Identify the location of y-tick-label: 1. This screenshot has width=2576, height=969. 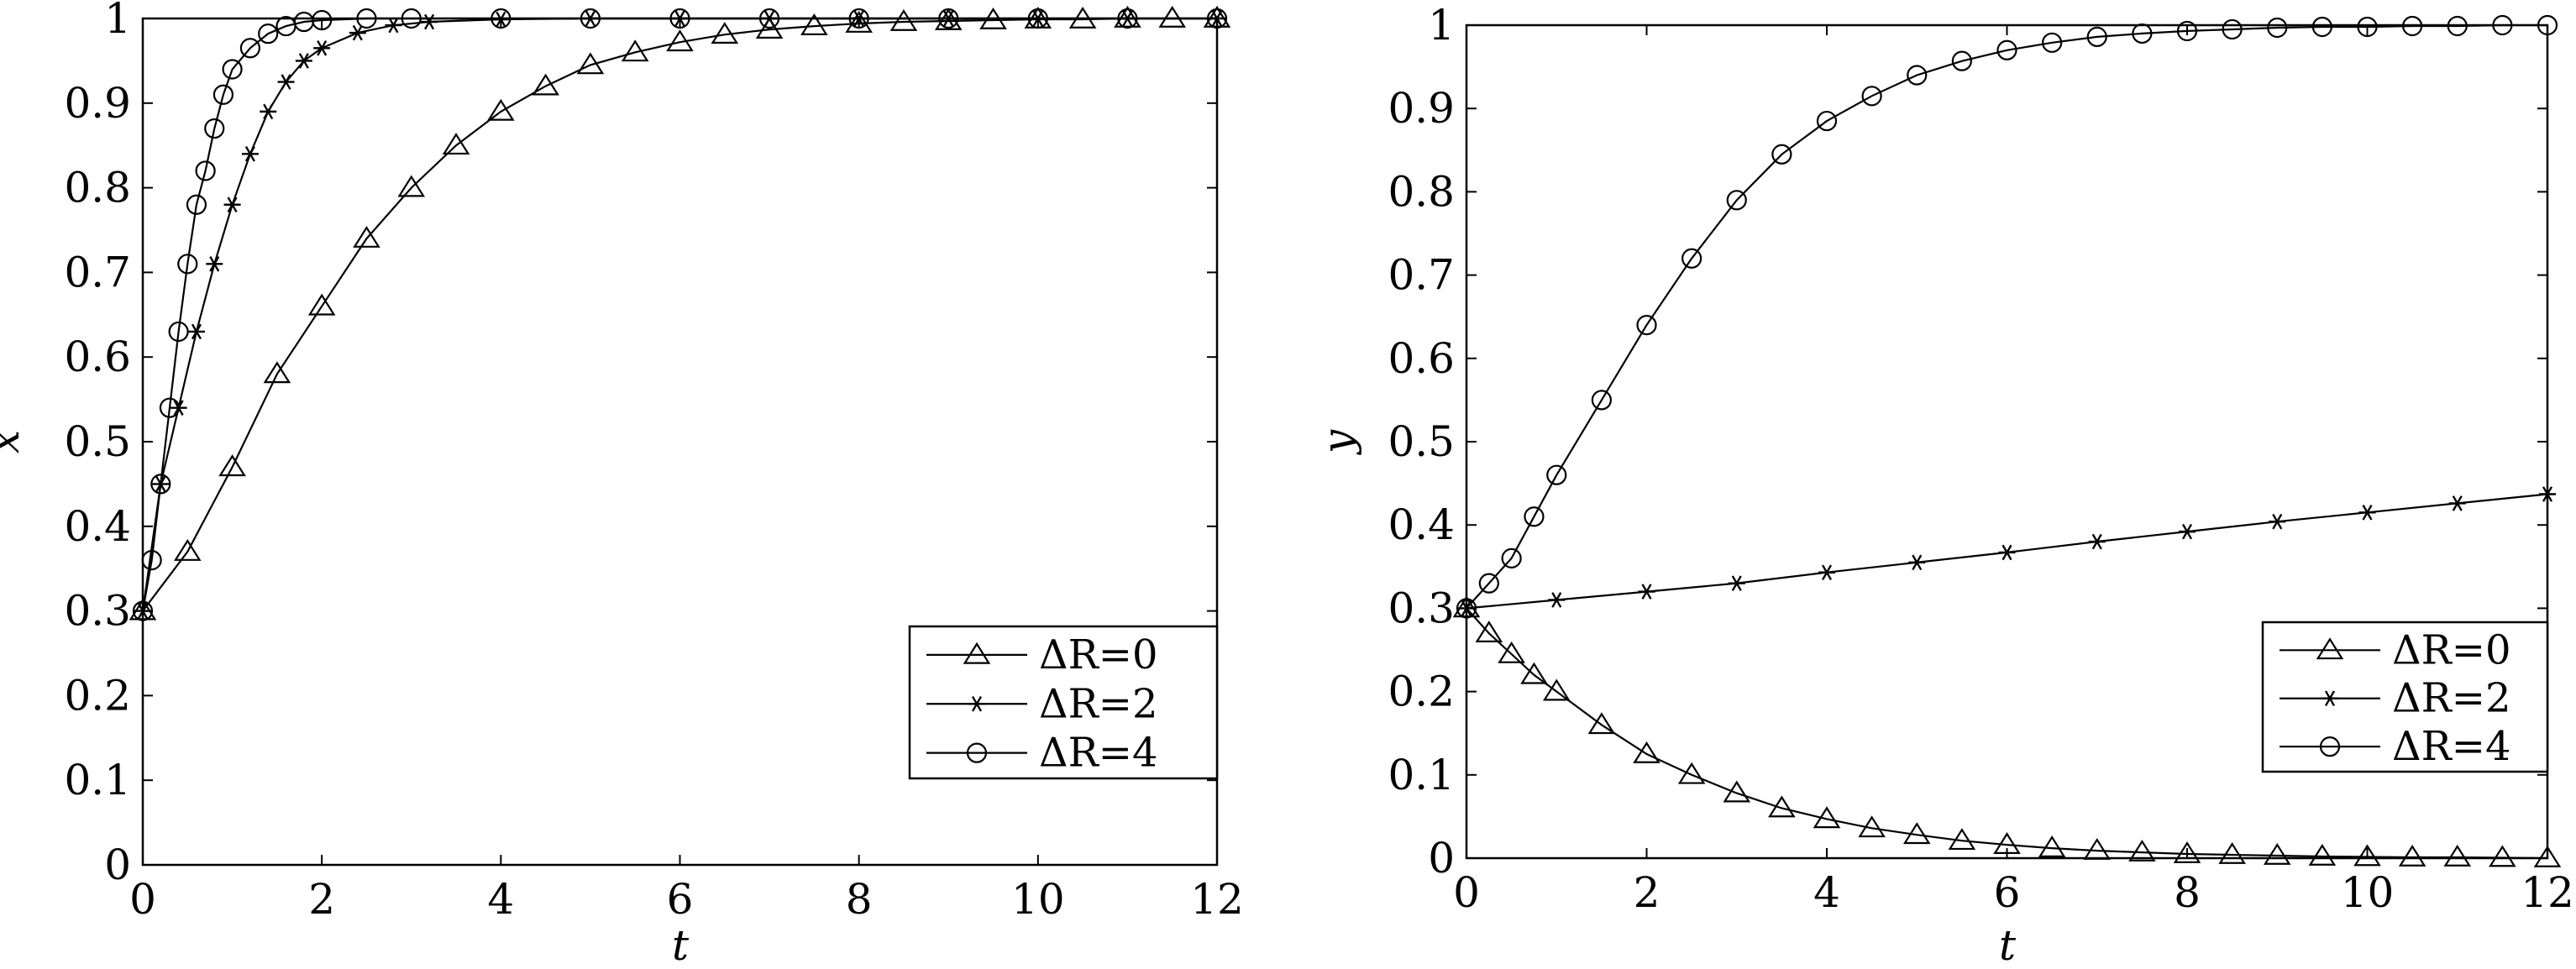
(117, 21).